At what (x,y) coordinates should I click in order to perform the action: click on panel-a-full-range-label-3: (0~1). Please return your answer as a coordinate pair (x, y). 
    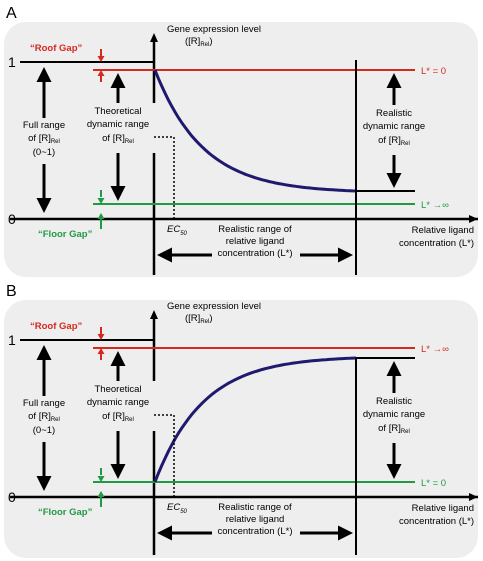
    Looking at the image, I should click on (44, 152).